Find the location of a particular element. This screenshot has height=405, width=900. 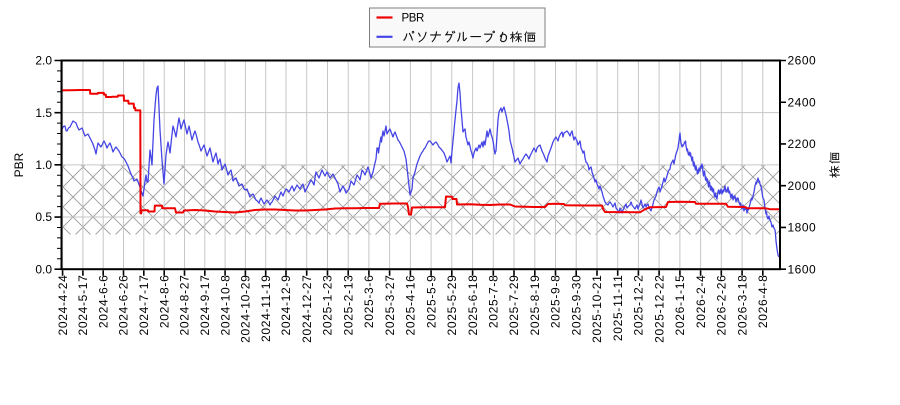

svg-text: 2025-3-6 is located at coordinates (369, 302).